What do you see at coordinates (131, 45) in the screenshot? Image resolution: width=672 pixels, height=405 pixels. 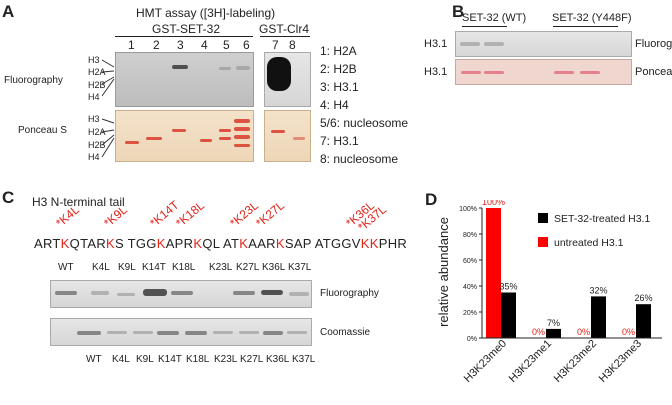 I see `lane-label: 1` at bounding box center [131, 45].